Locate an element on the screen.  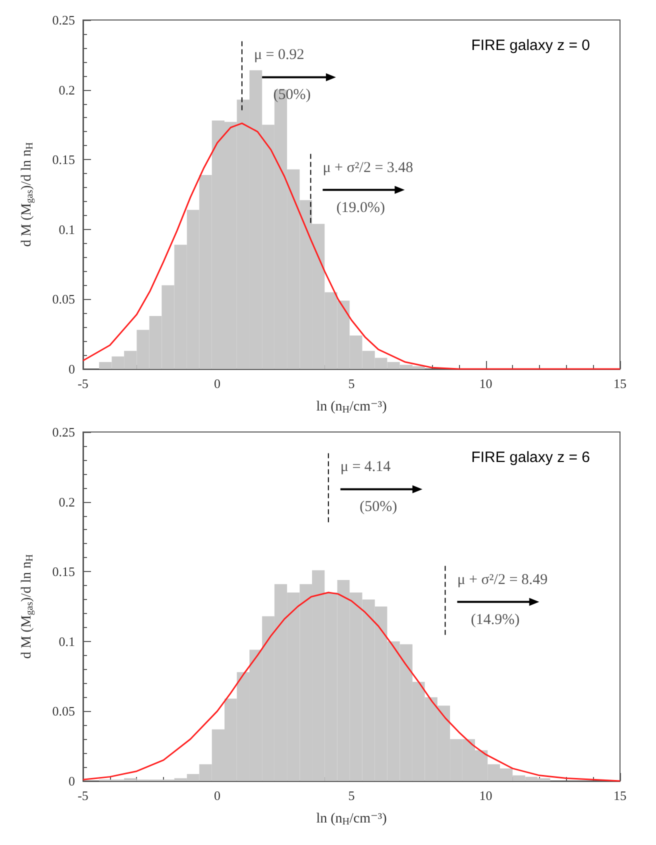
text: FIRE galaxy z = 6 is located at coordinates (530, 457).